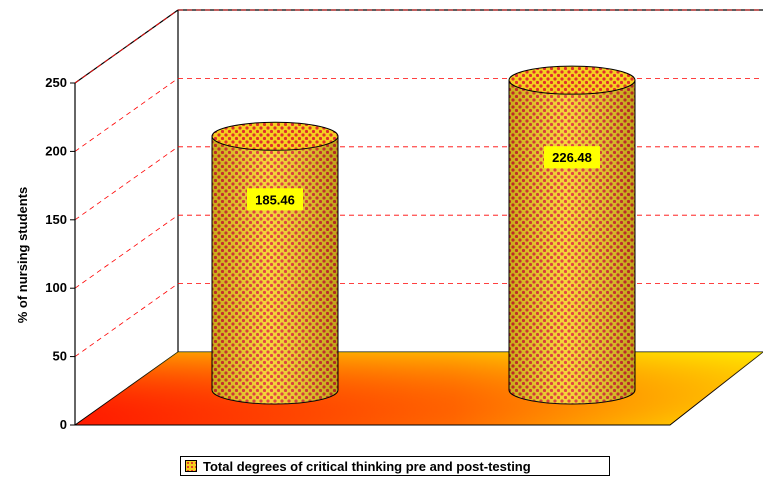  What do you see at coordinates (56, 287) in the screenshot?
I see `y-tick-label: 100` at bounding box center [56, 287].